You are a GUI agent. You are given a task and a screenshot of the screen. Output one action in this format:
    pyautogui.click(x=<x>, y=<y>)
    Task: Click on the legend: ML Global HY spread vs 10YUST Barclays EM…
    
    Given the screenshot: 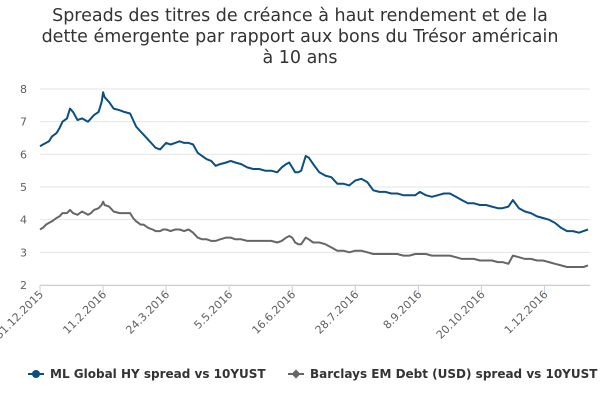 What is the action you would take?
    pyautogui.click(x=313, y=374)
    